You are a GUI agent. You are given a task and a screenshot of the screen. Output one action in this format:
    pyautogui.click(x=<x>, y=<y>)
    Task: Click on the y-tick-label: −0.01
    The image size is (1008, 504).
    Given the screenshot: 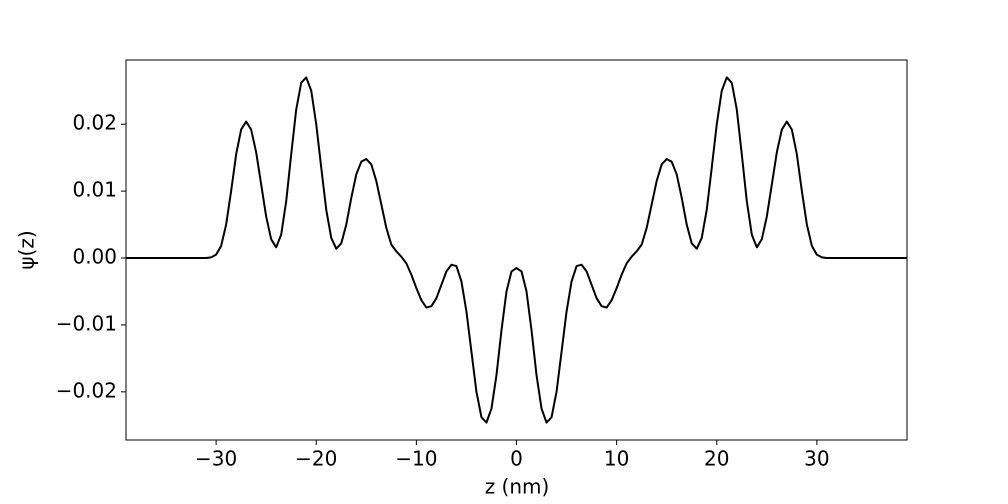 What is the action you would take?
    pyautogui.click(x=86, y=323)
    